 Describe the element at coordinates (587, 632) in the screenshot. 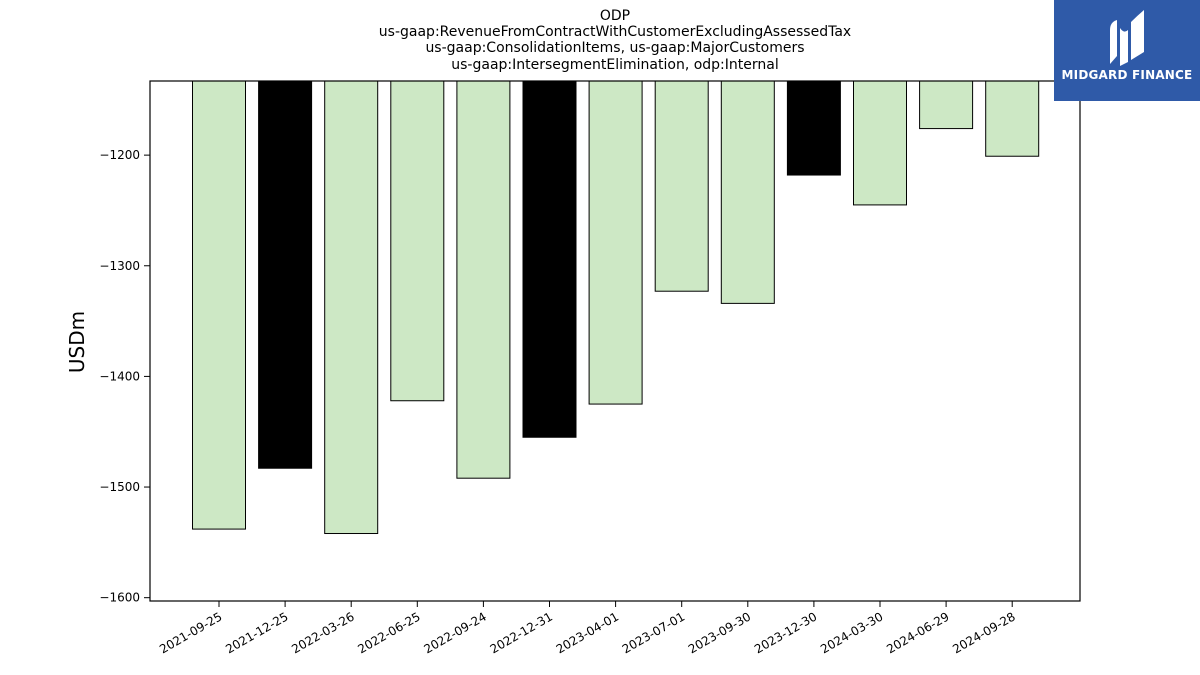

I see `x-tick-label: 2023-04-01` at that location.